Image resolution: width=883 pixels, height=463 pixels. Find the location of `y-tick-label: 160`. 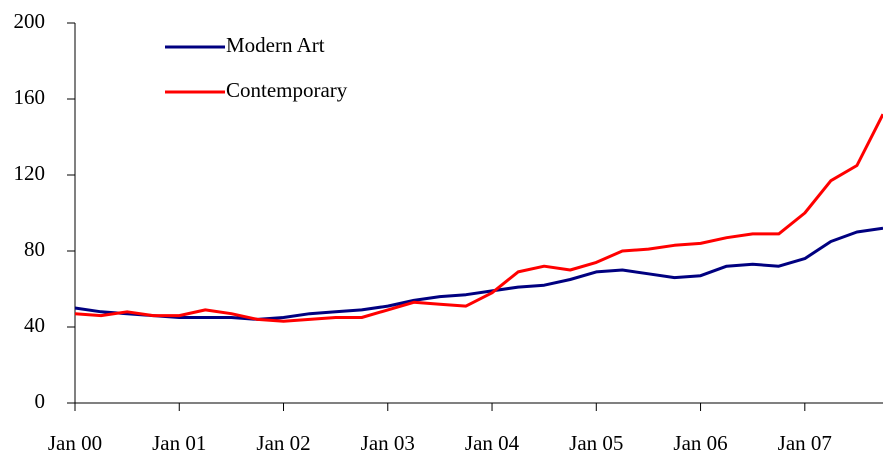

y-tick-label: 160 is located at coordinates (30, 97).